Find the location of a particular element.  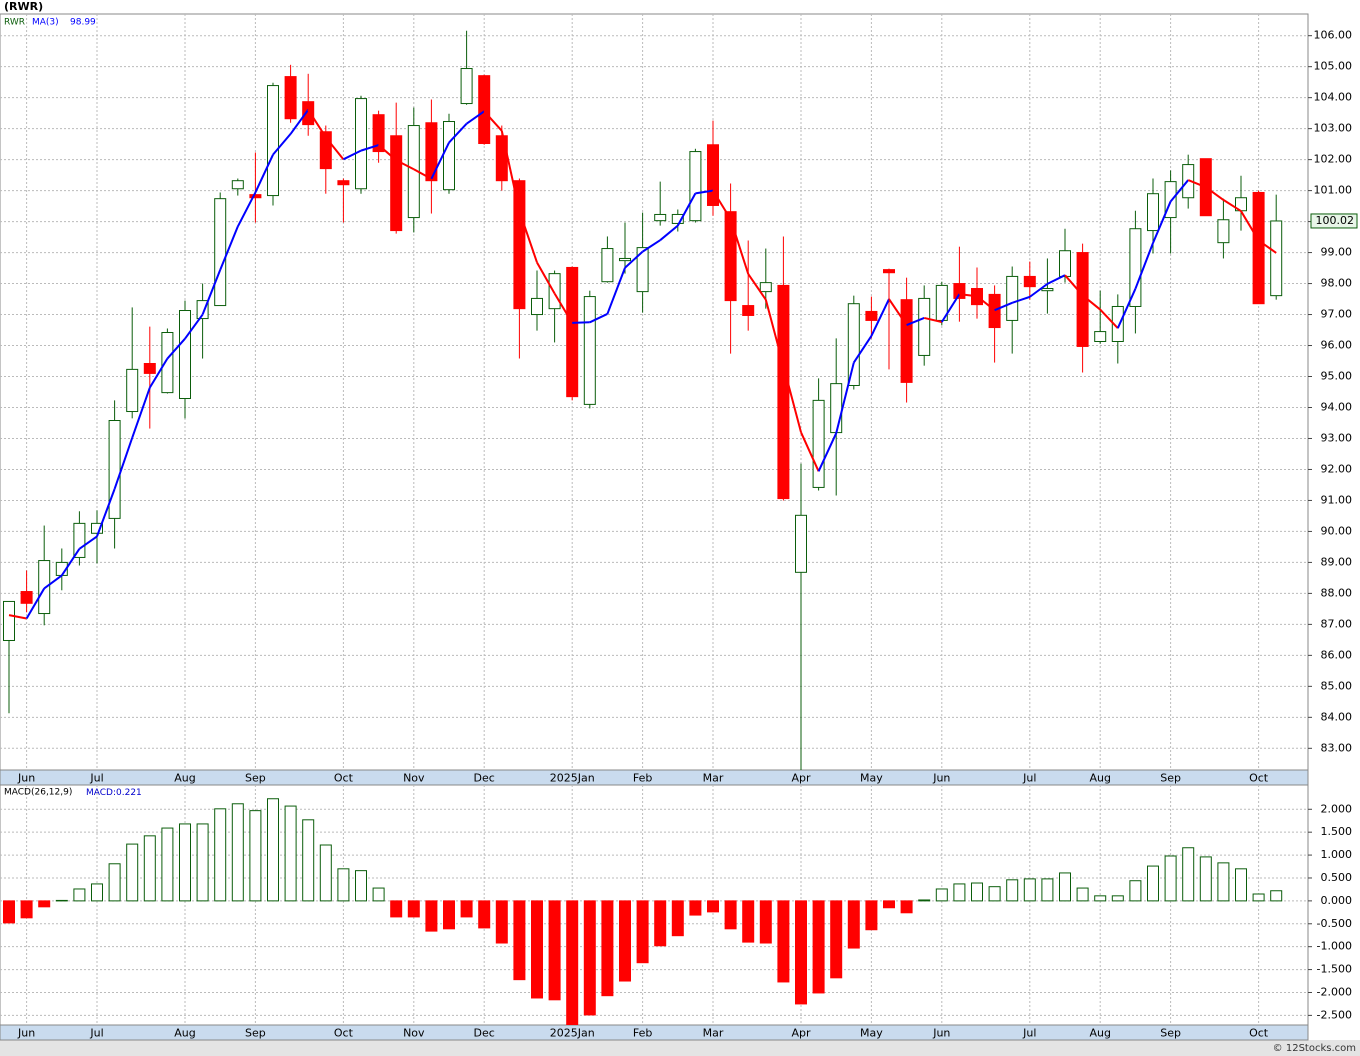

y-tick-label: -0.500 is located at coordinates (1334, 923).